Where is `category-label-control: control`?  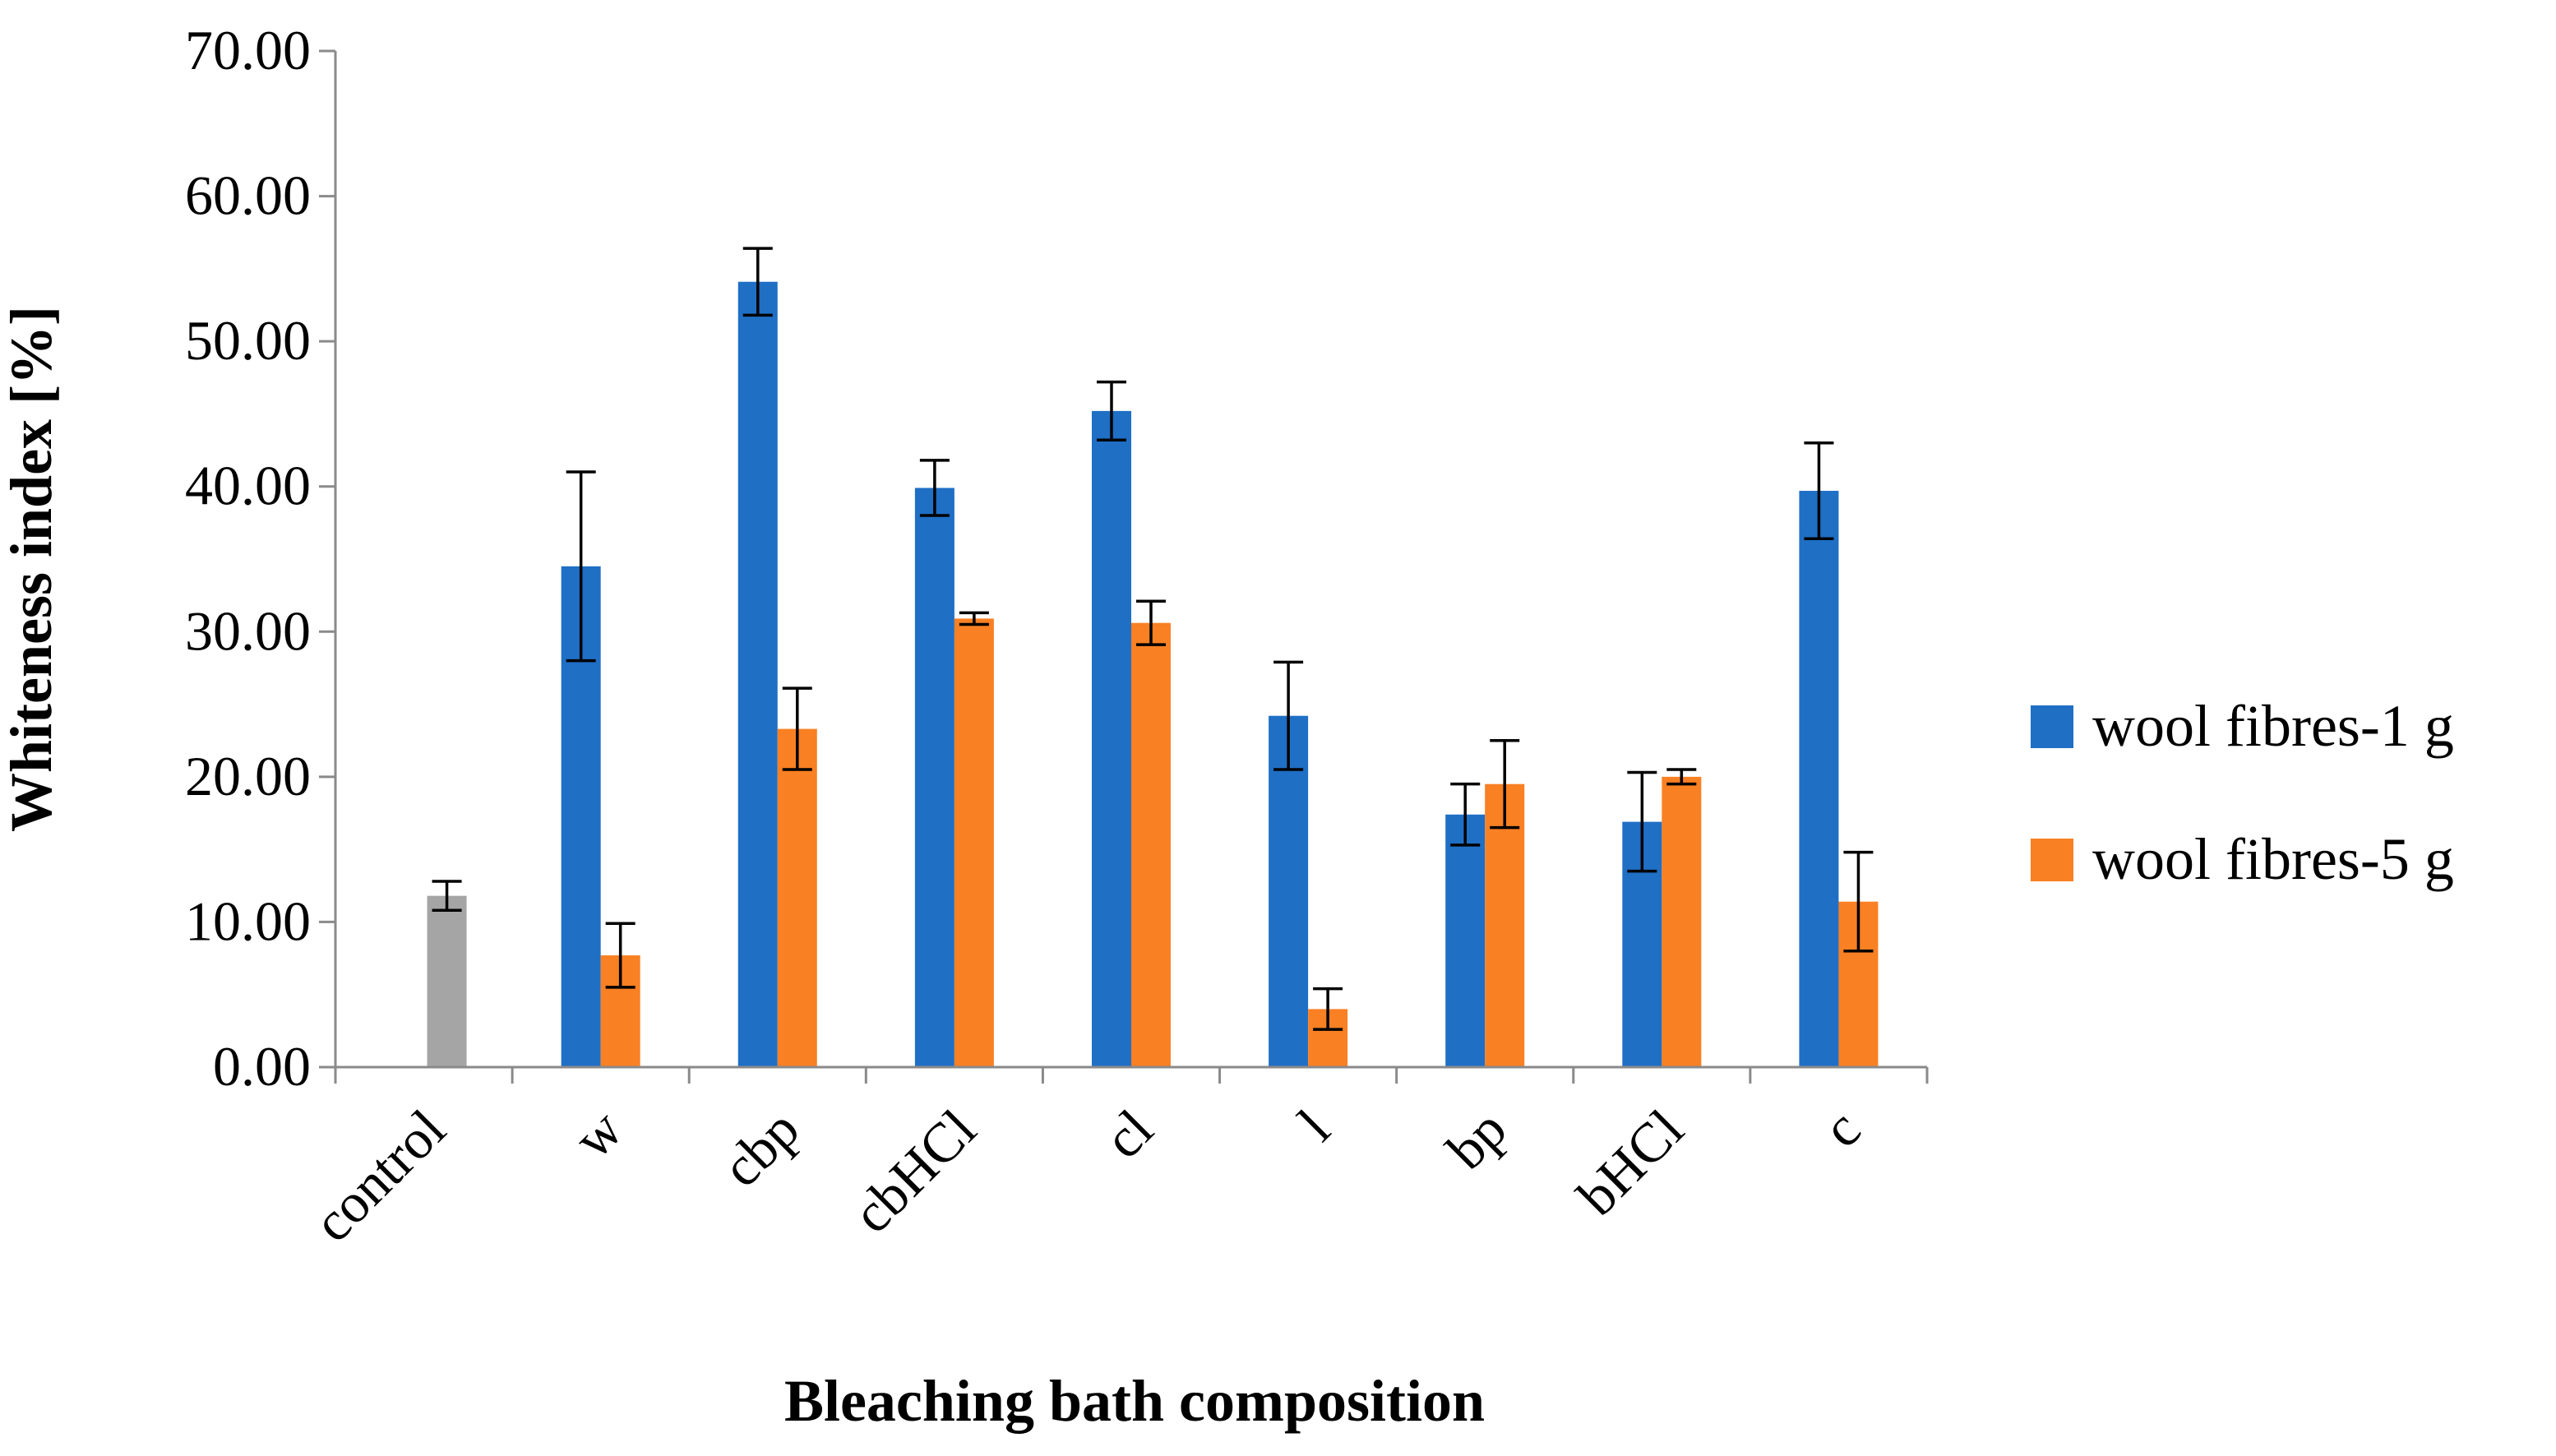
category-label-control: control is located at coordinates (379, 1176).